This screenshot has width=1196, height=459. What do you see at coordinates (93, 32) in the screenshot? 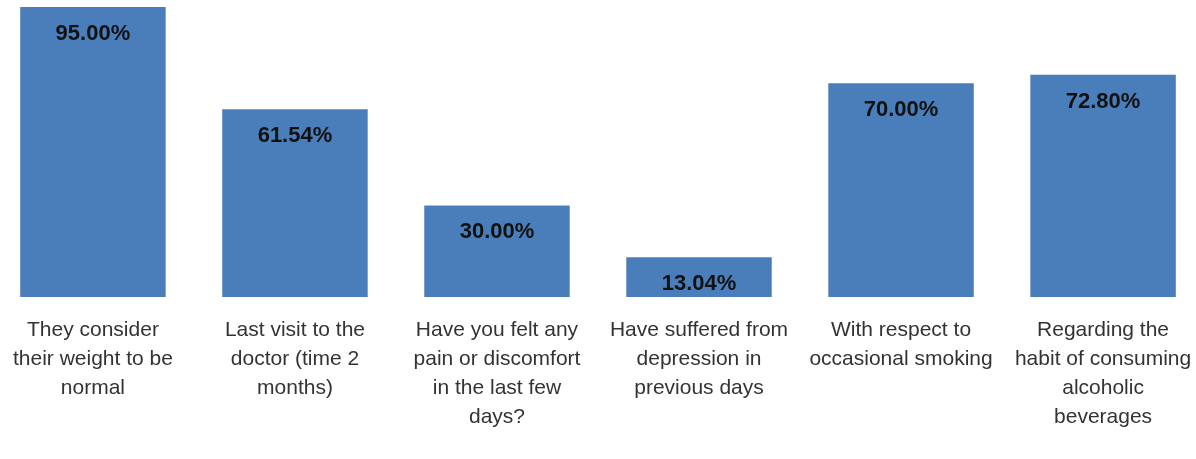
I see `data-label: 95.00%` at bounding box center [93, 32].